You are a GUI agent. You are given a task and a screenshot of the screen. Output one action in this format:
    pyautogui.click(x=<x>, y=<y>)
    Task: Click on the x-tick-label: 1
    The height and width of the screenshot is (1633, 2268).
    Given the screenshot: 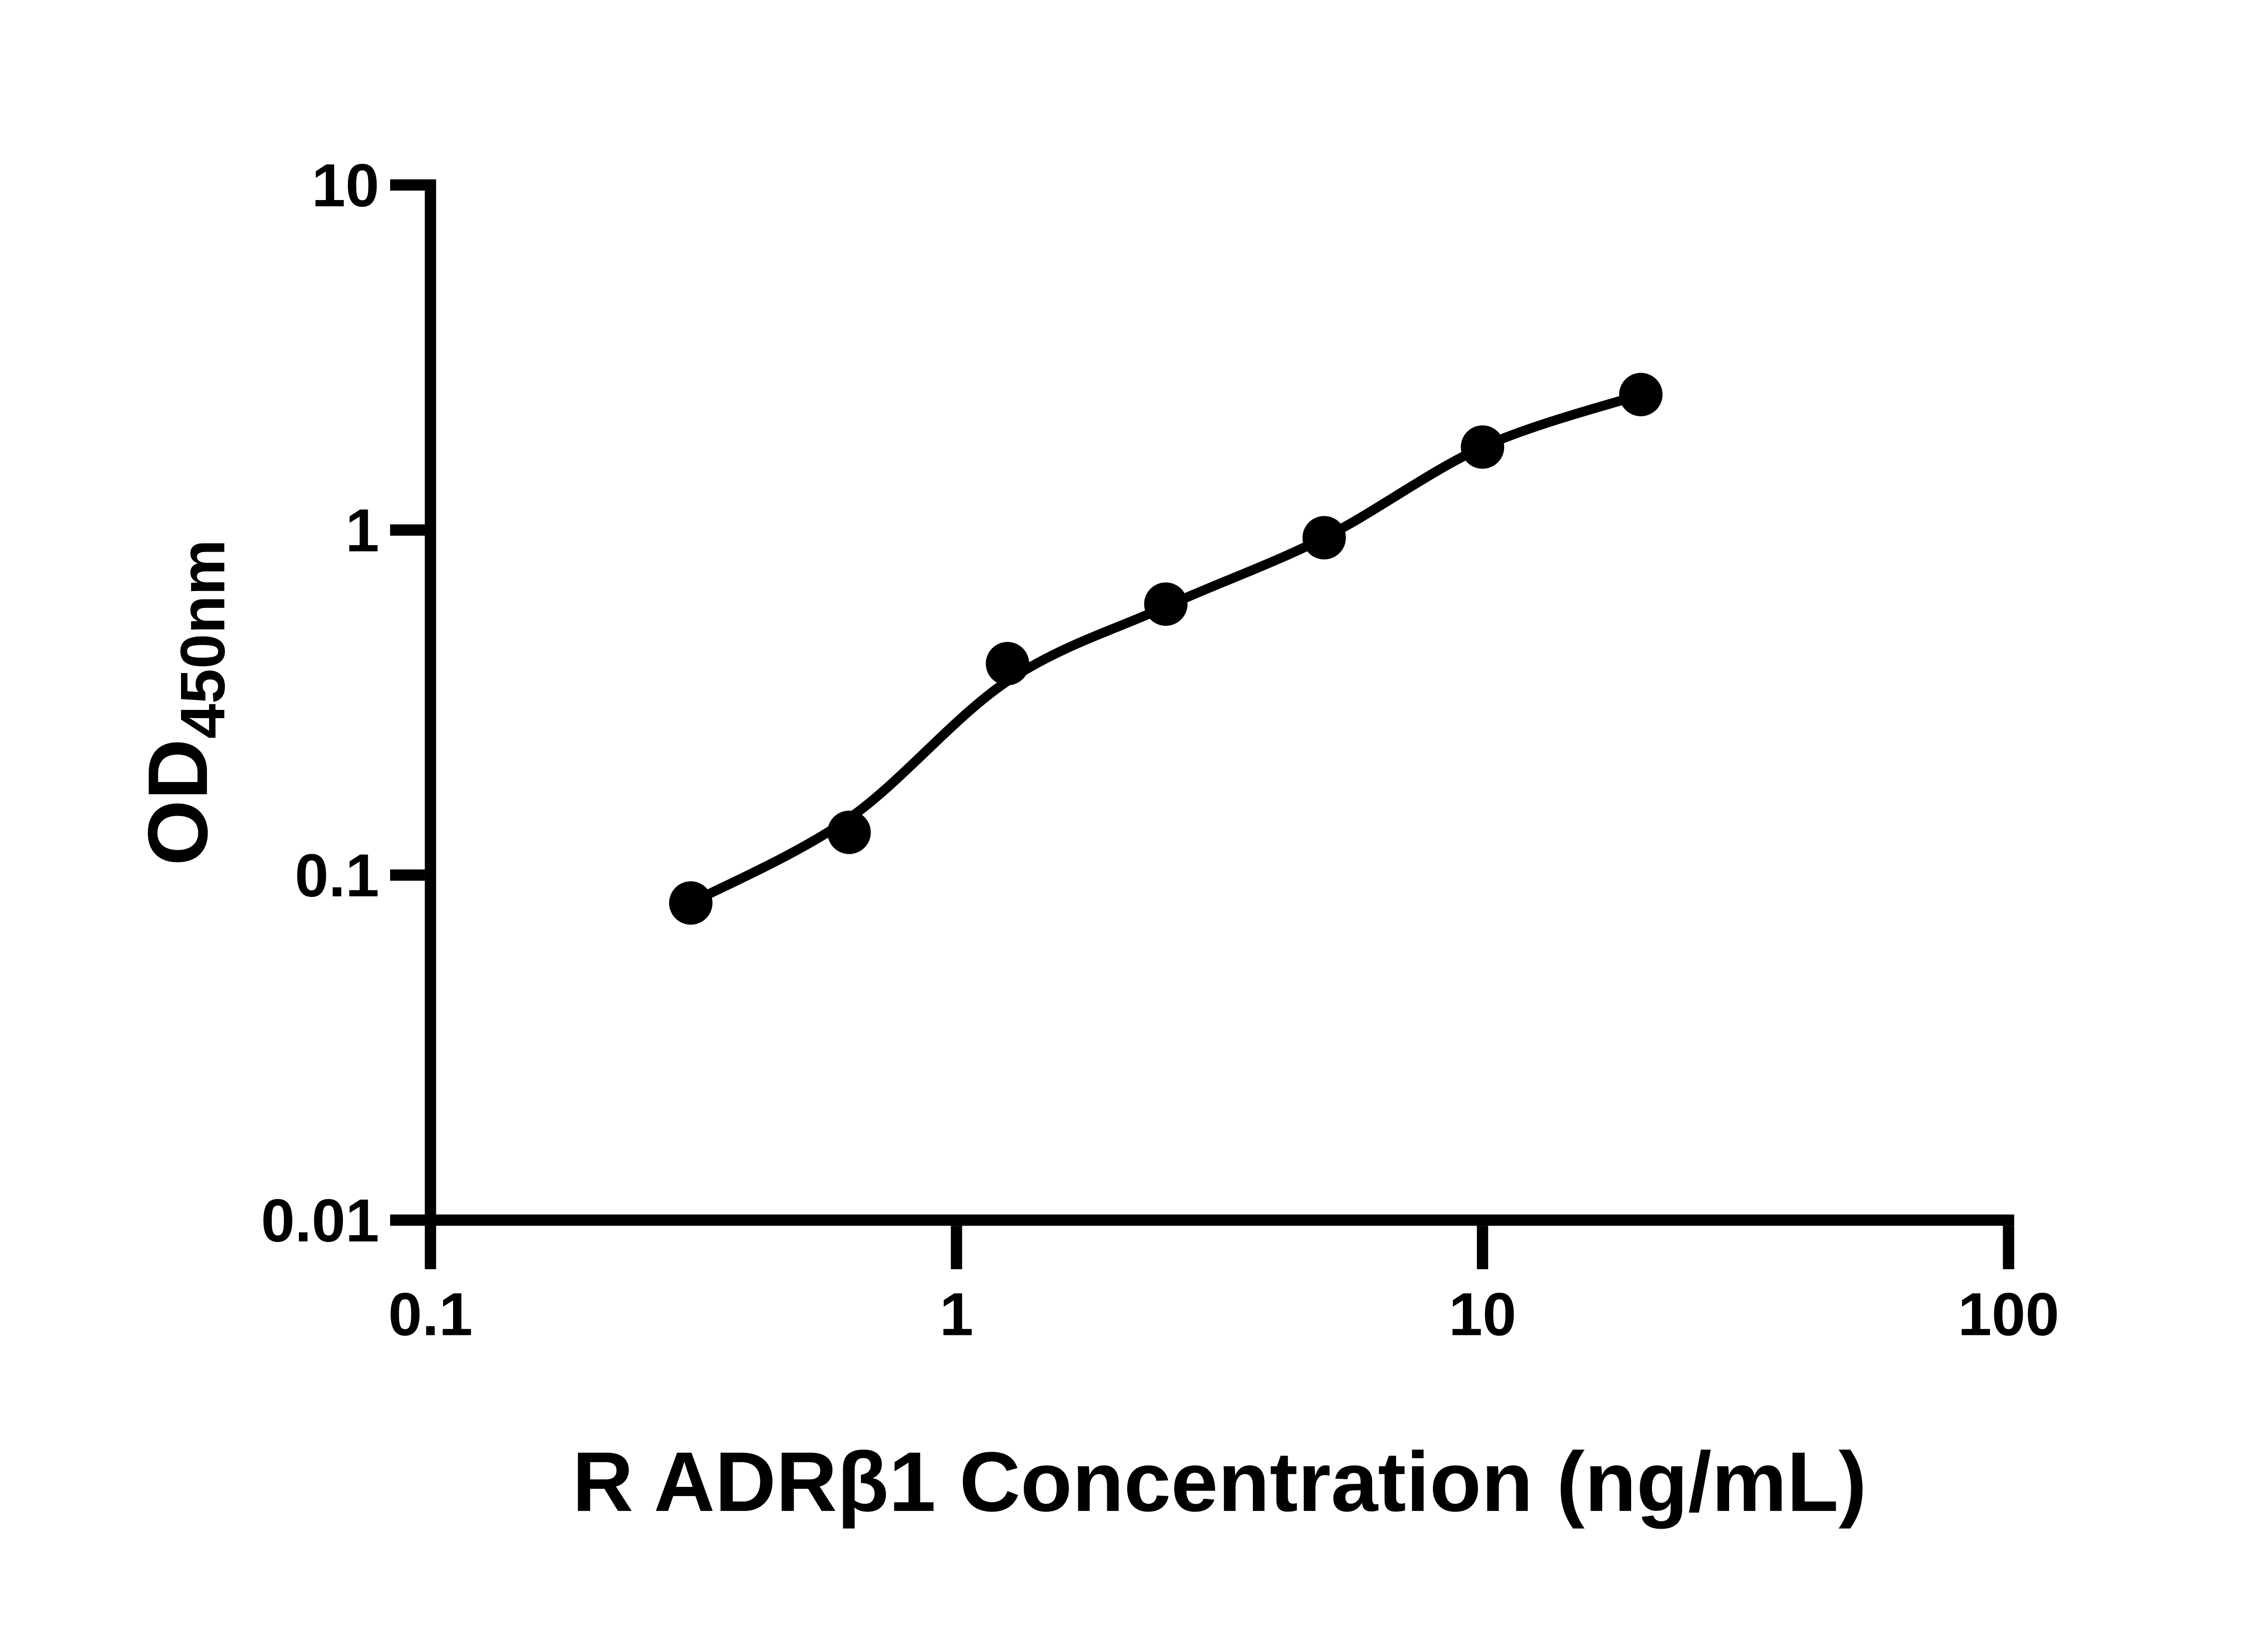 What is the action you would take?
    pyautogui.click(x=956, y=1314)
    